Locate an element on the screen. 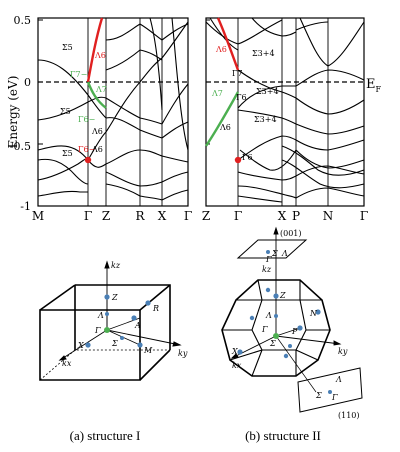 Image resolution: width=400 pixels, height=452 pixels. left-green-band is located at coordinates (96, 95).